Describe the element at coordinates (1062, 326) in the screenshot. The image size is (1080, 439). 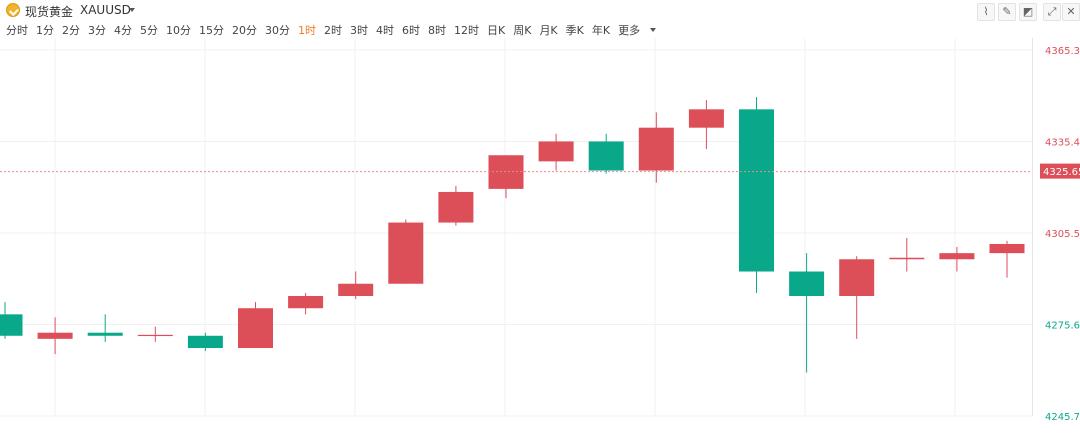
I see `y-axis-tick-label: 4275.68` at that location.